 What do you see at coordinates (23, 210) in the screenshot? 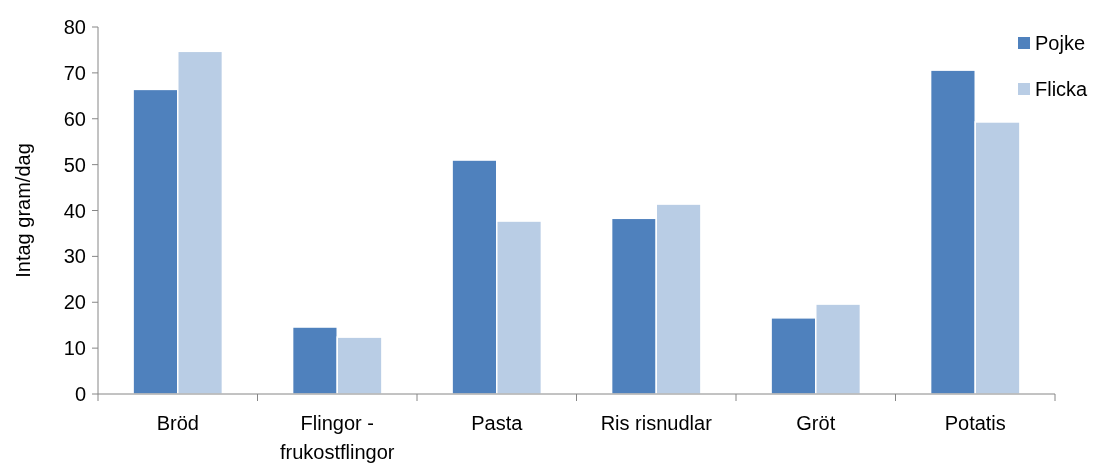
I see `y-axis-title: Intag gram/dag` at bounding box center [23, 210].